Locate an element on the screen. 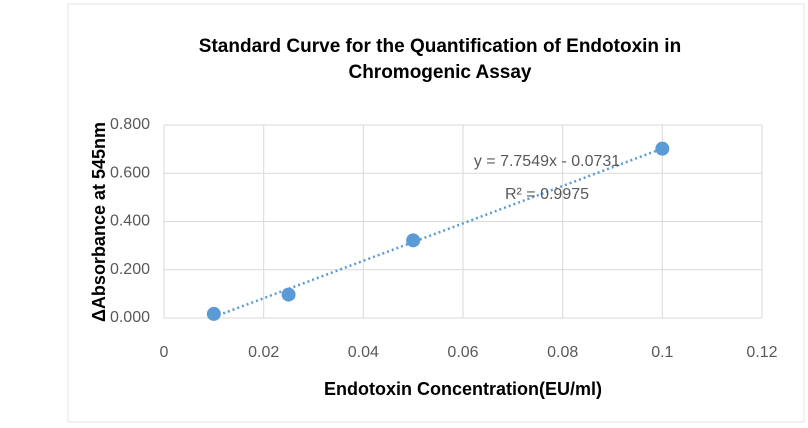 This screenshot has height=428, width=808. chart-title: Chromogenic Assay is located at coordinates (439, 72).